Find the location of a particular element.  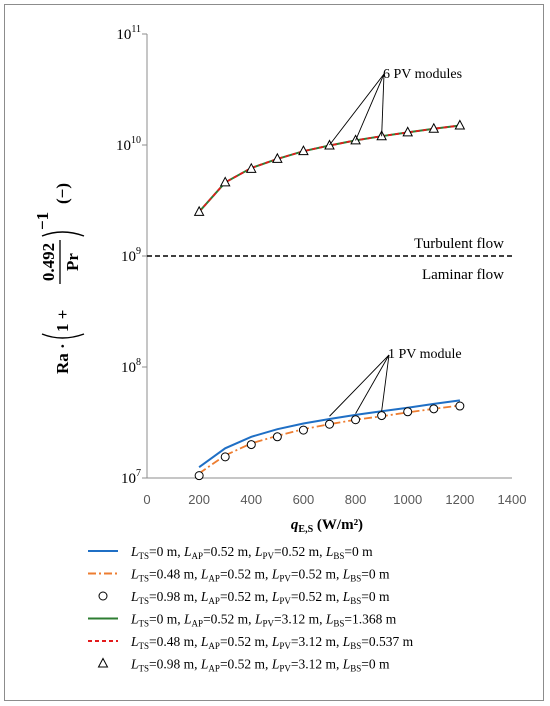

y-label-one-plus: 1 + is located at coordinates (62, 321).